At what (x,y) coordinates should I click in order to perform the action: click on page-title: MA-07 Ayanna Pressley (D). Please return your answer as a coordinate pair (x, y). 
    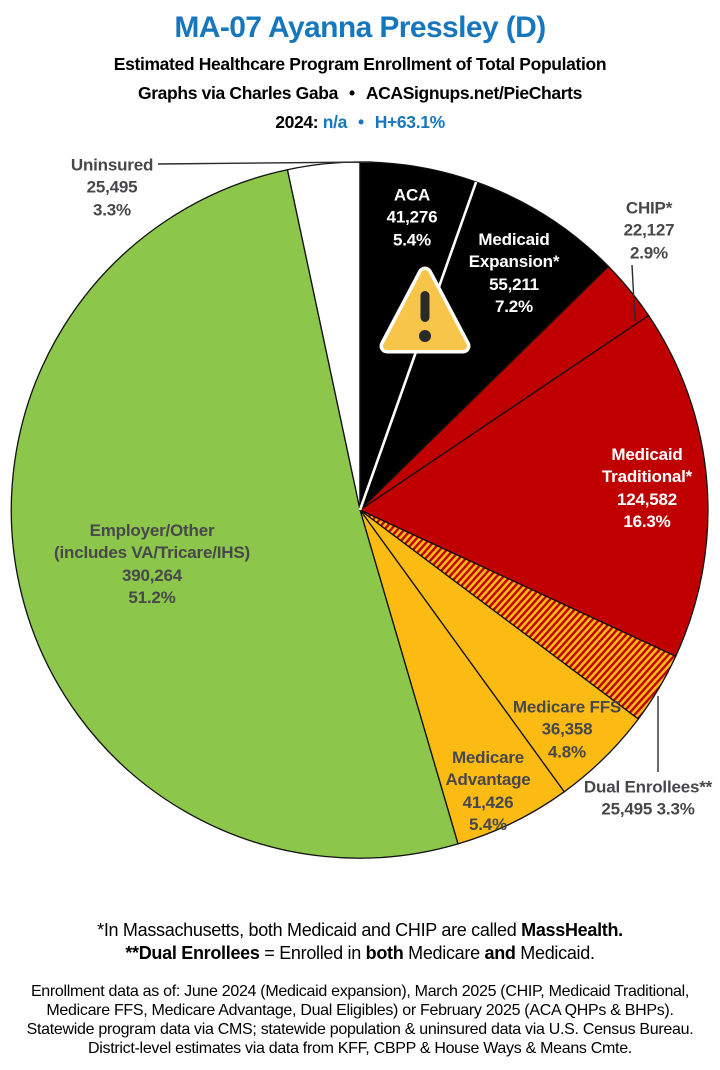
    Looking at the image, I should click on (360, 27).